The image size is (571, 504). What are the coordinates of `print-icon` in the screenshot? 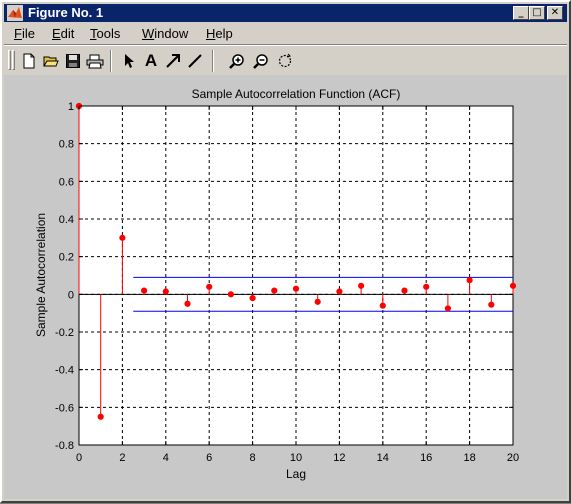 It's located at (95, 61).